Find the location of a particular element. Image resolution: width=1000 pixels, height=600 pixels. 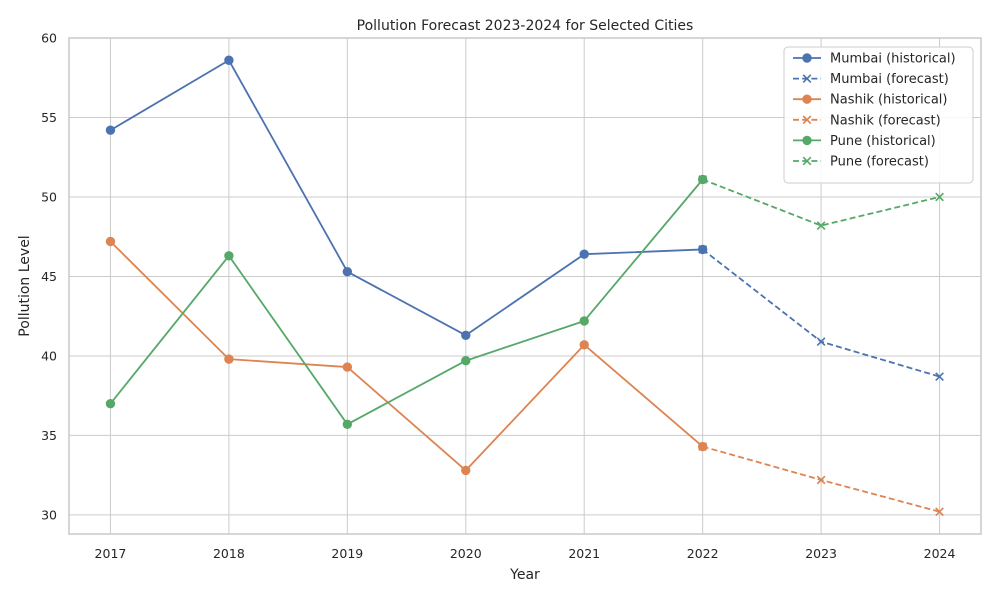

legend-label: Pune (forecast) is located at coordinates (879, 162).